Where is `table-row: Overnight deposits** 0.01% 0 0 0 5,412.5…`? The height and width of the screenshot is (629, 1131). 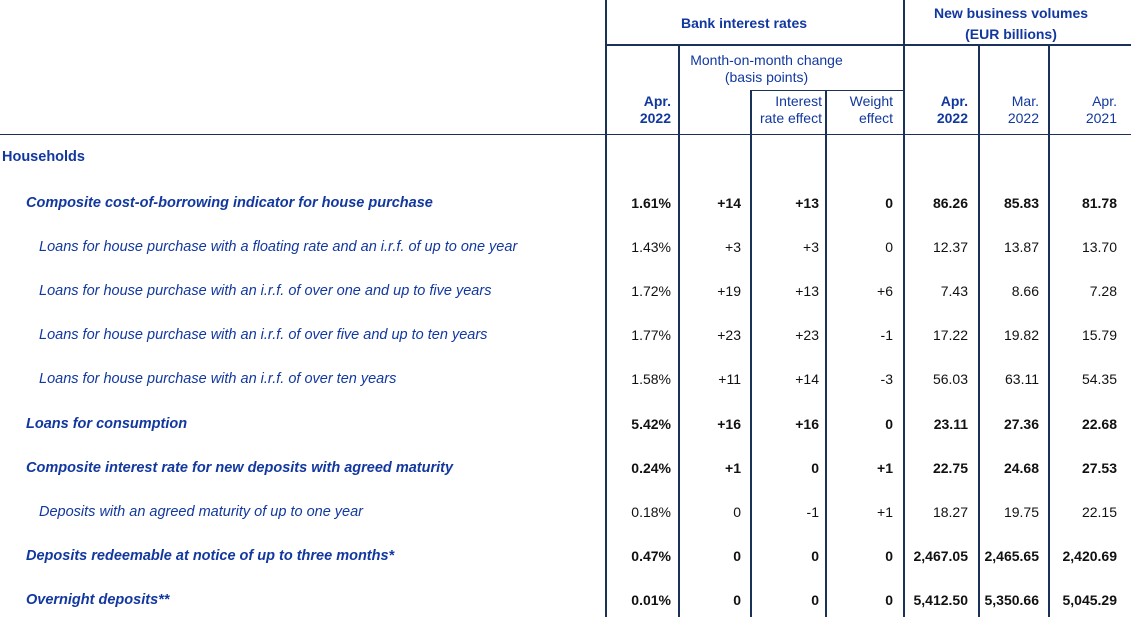
table-row: Overnight deposits** 0.01% 0 0 0 5,412.5… is located at coordinates (565, 600).